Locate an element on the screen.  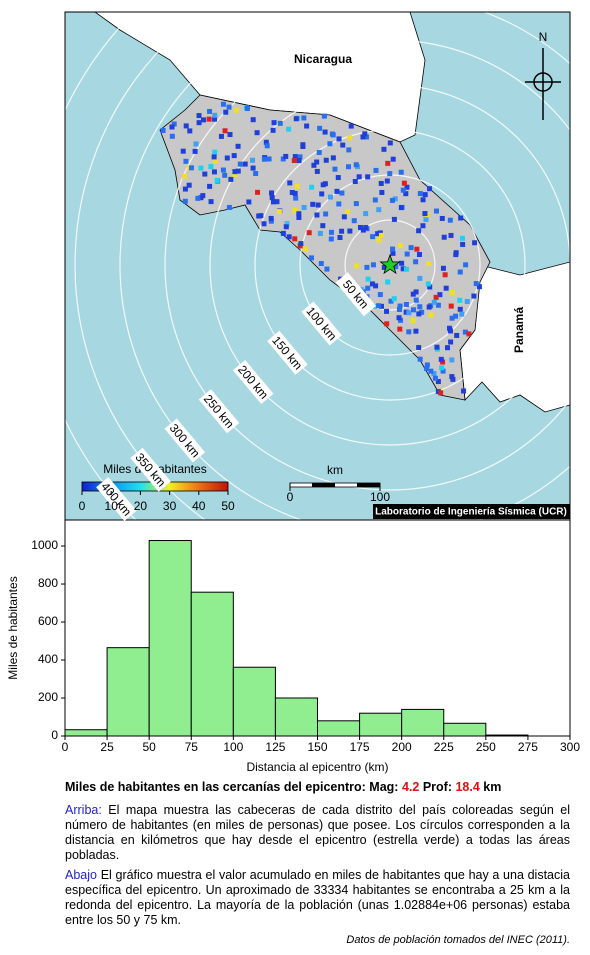
x-tick-label: 0 is located at coordinates (65, 747).